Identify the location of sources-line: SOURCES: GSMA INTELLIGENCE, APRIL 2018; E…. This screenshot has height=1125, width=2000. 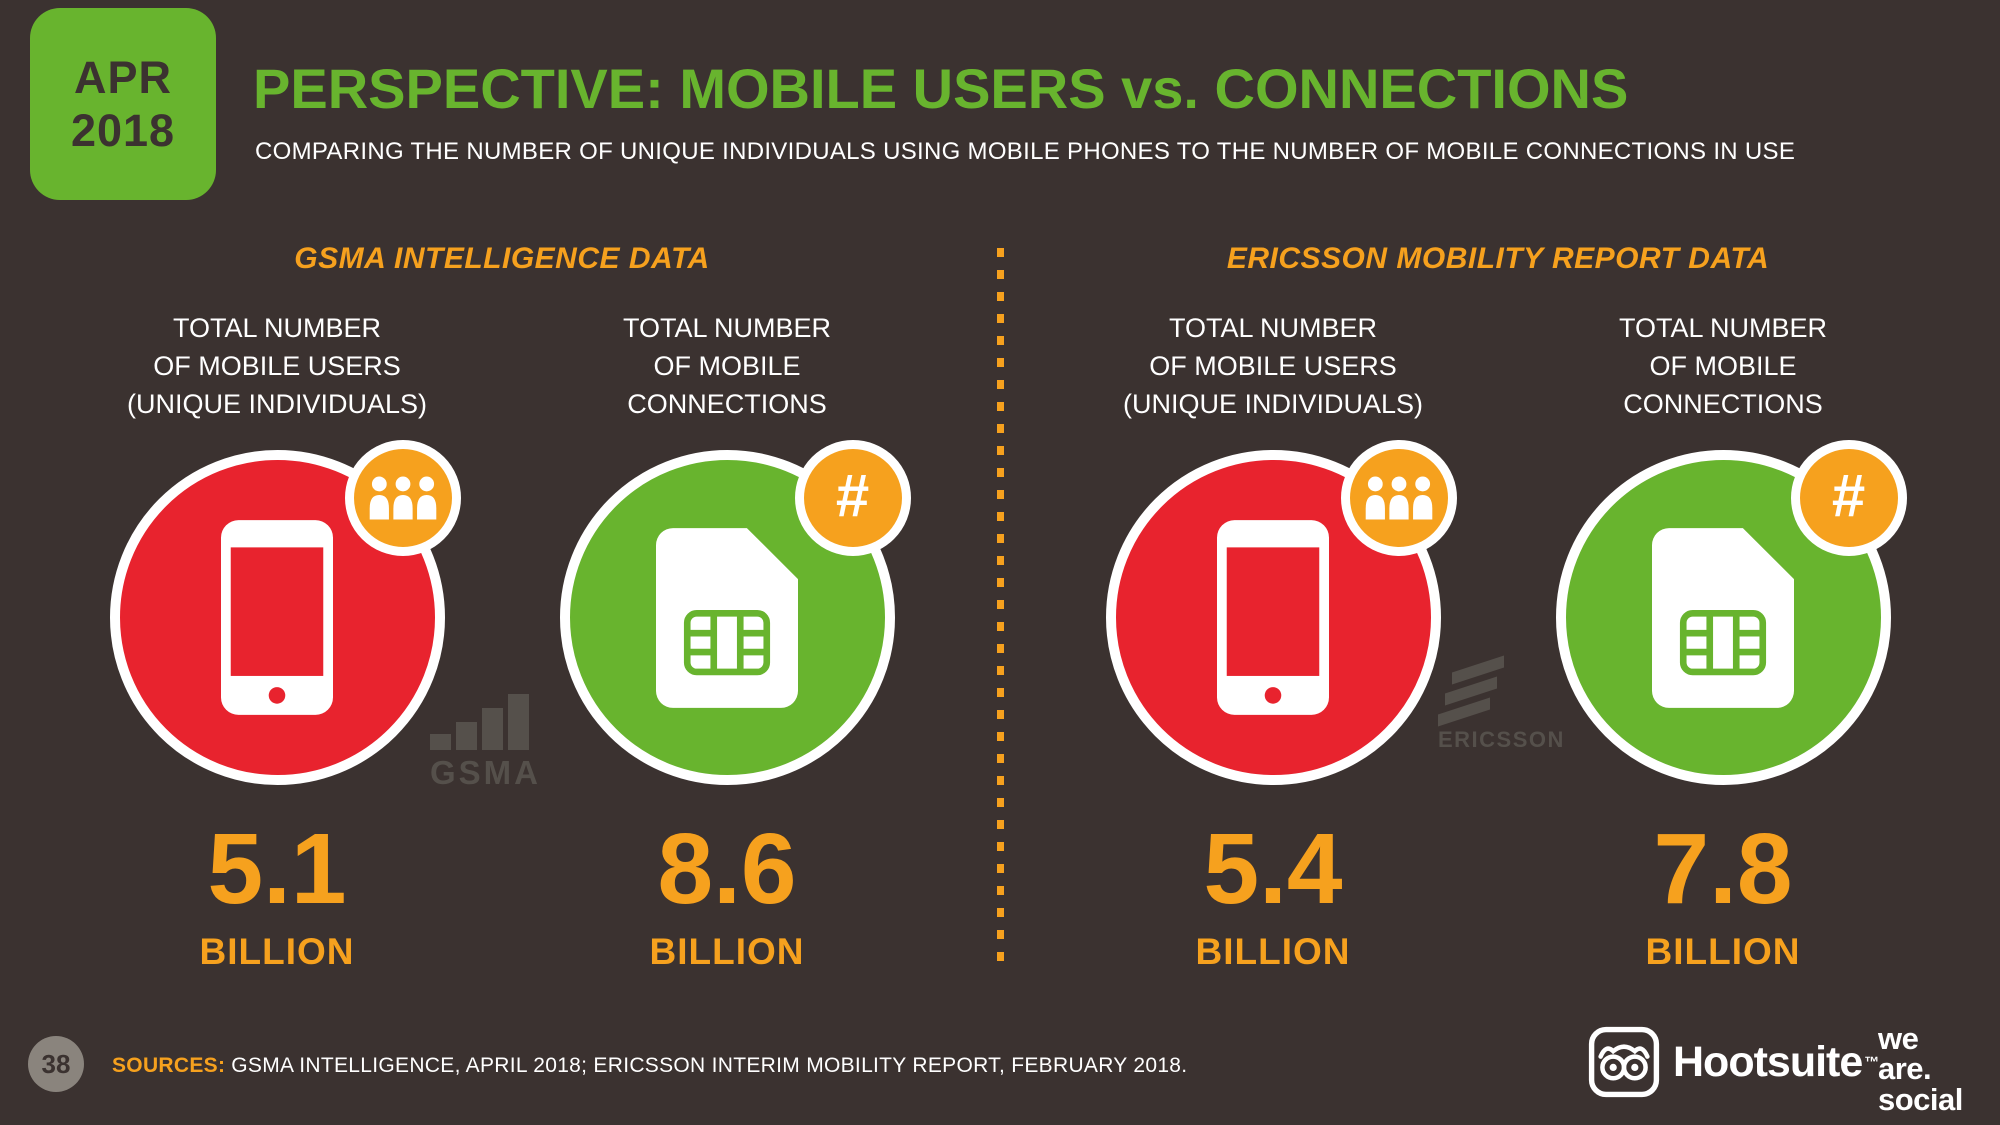
(649, 1066).